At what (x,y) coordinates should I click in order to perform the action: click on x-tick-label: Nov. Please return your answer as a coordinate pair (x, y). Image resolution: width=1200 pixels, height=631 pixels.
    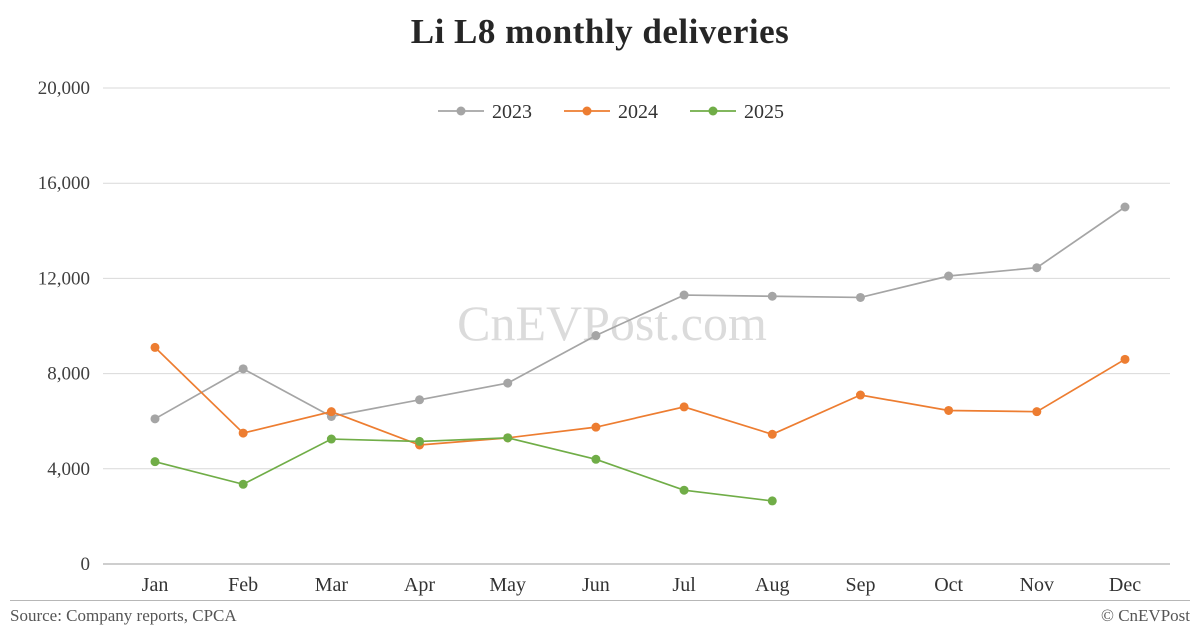
    Looking at the image, I should click on (1037, 585).